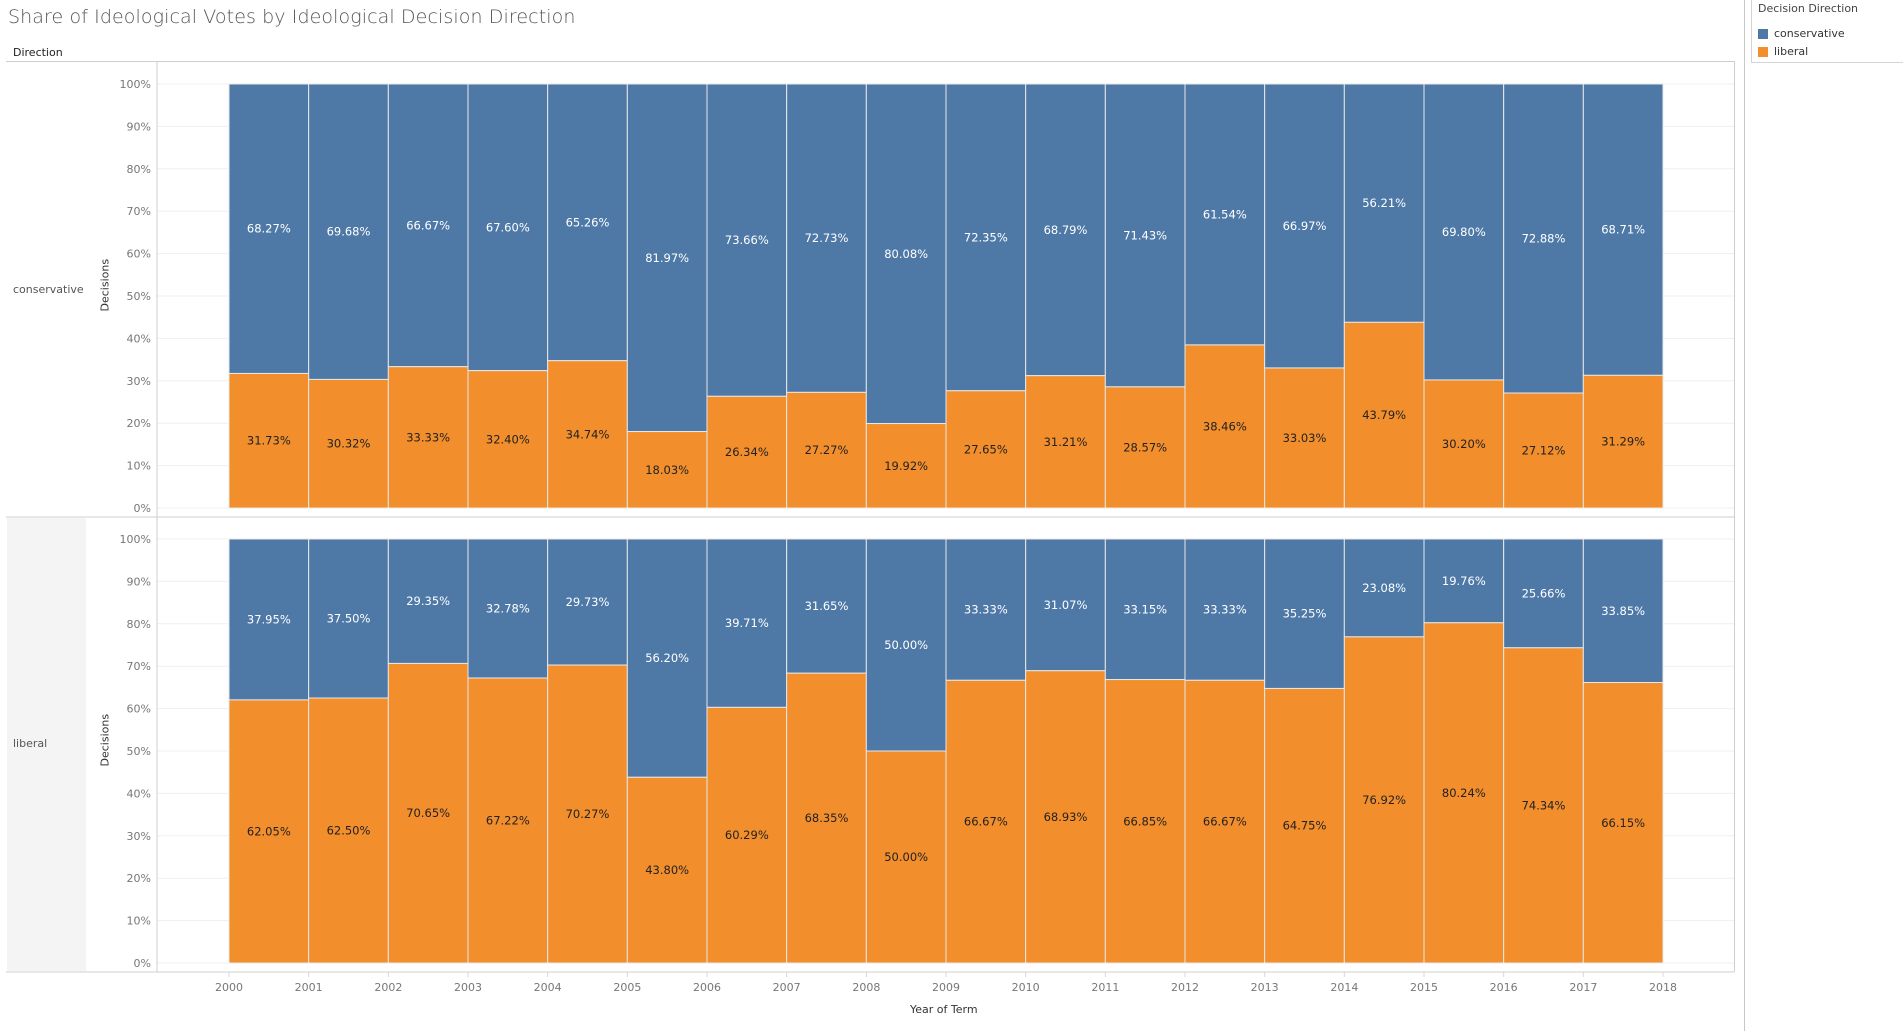 This screenshot has height=1031, width=1903. What do you see at coordinates (866, 987) in the screenshot?
I see `x-tick-label: 2008` at bounding box center [866, 987].